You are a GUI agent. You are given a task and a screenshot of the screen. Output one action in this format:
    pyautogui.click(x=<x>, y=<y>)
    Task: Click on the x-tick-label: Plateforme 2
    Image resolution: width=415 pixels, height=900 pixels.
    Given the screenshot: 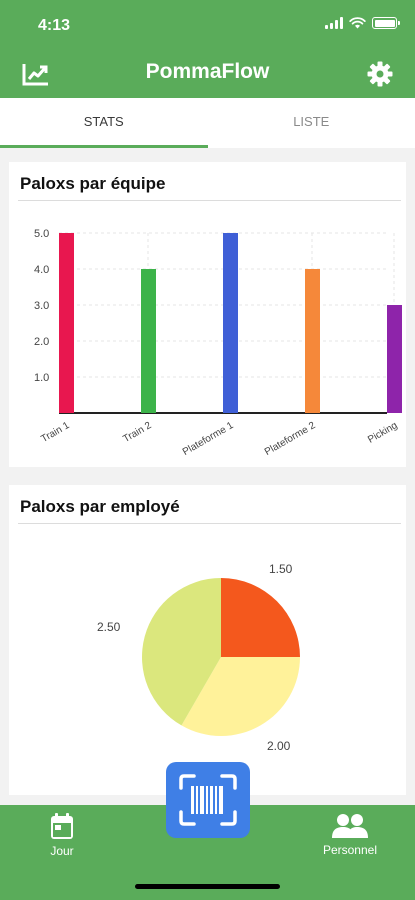 What is the action you would take?
    pyautogui.click(x=290, y=439)
    